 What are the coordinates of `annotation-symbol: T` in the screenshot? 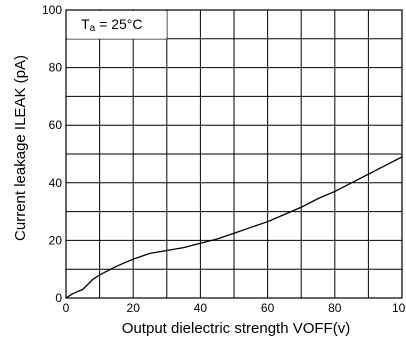 It's located at (85, 24).